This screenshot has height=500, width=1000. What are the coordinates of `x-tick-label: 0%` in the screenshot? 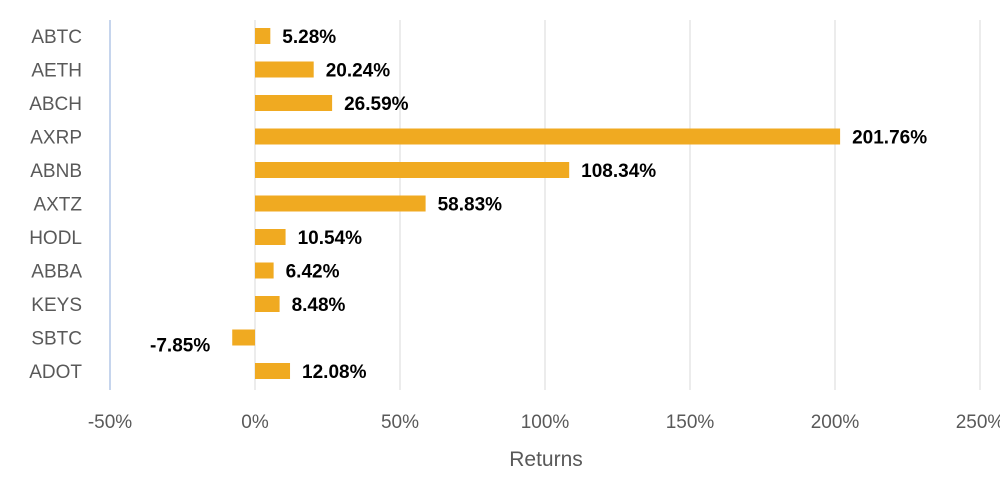 It's located at (255, 422).